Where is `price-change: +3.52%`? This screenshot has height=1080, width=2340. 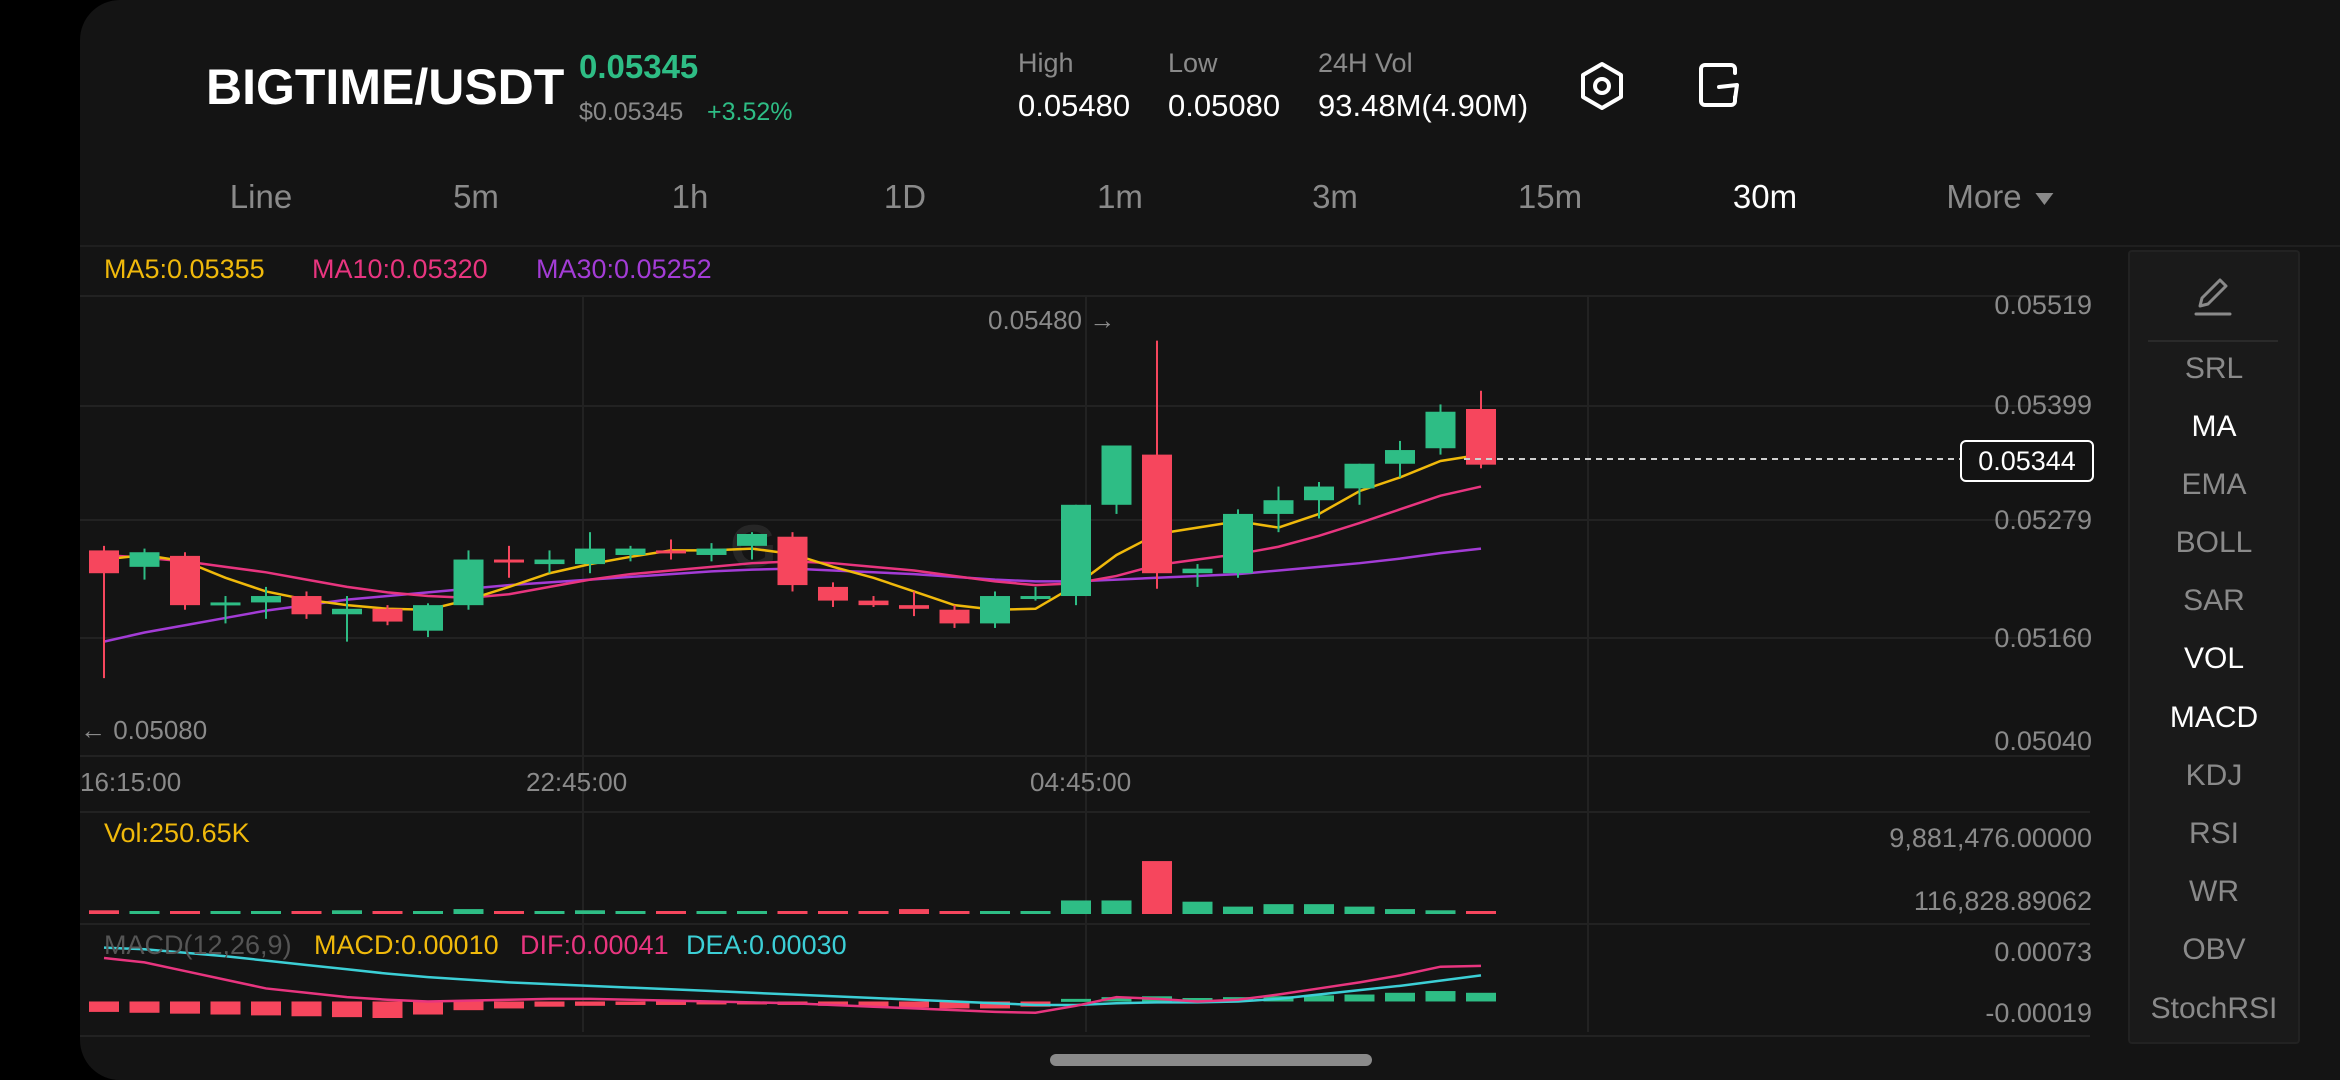 price-change: +3.52% is located at coordinates (750, 112).